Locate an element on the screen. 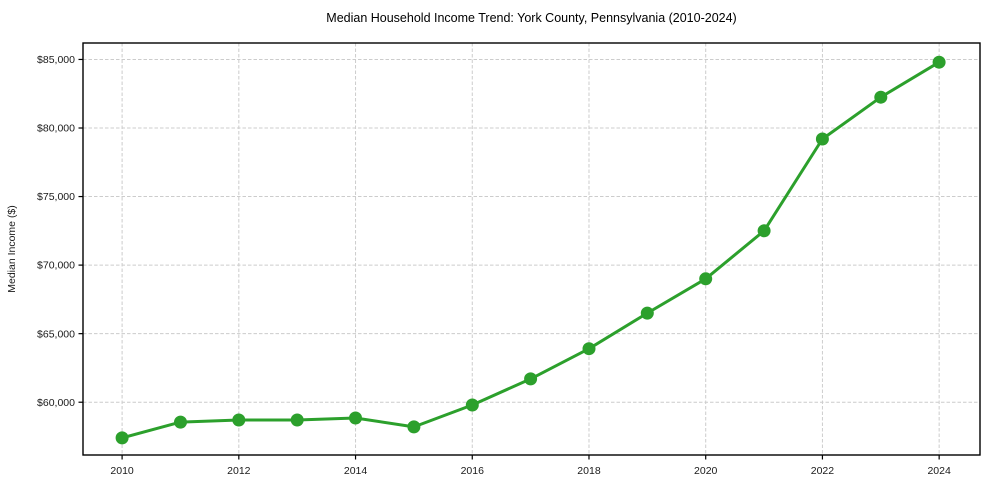 The height and width of the screenshot is (490, 989). data-point-2019 is located at coordinates (647, 313).